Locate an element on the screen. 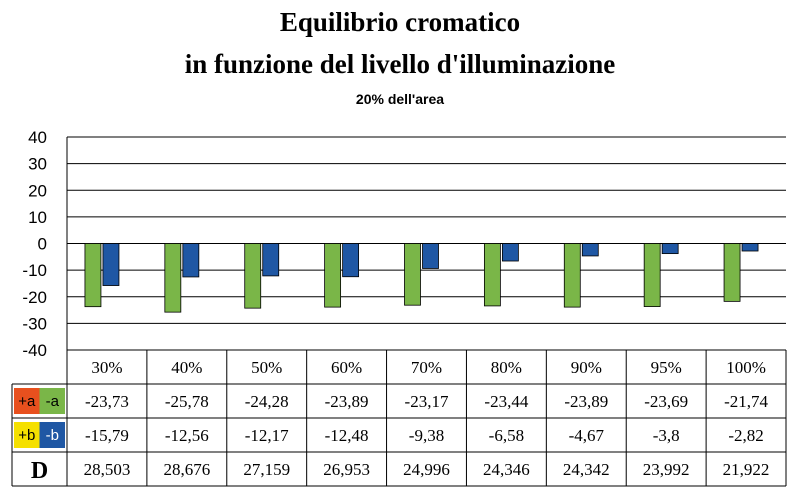  d-value: 24,996 is located at coordinates (426, 469).